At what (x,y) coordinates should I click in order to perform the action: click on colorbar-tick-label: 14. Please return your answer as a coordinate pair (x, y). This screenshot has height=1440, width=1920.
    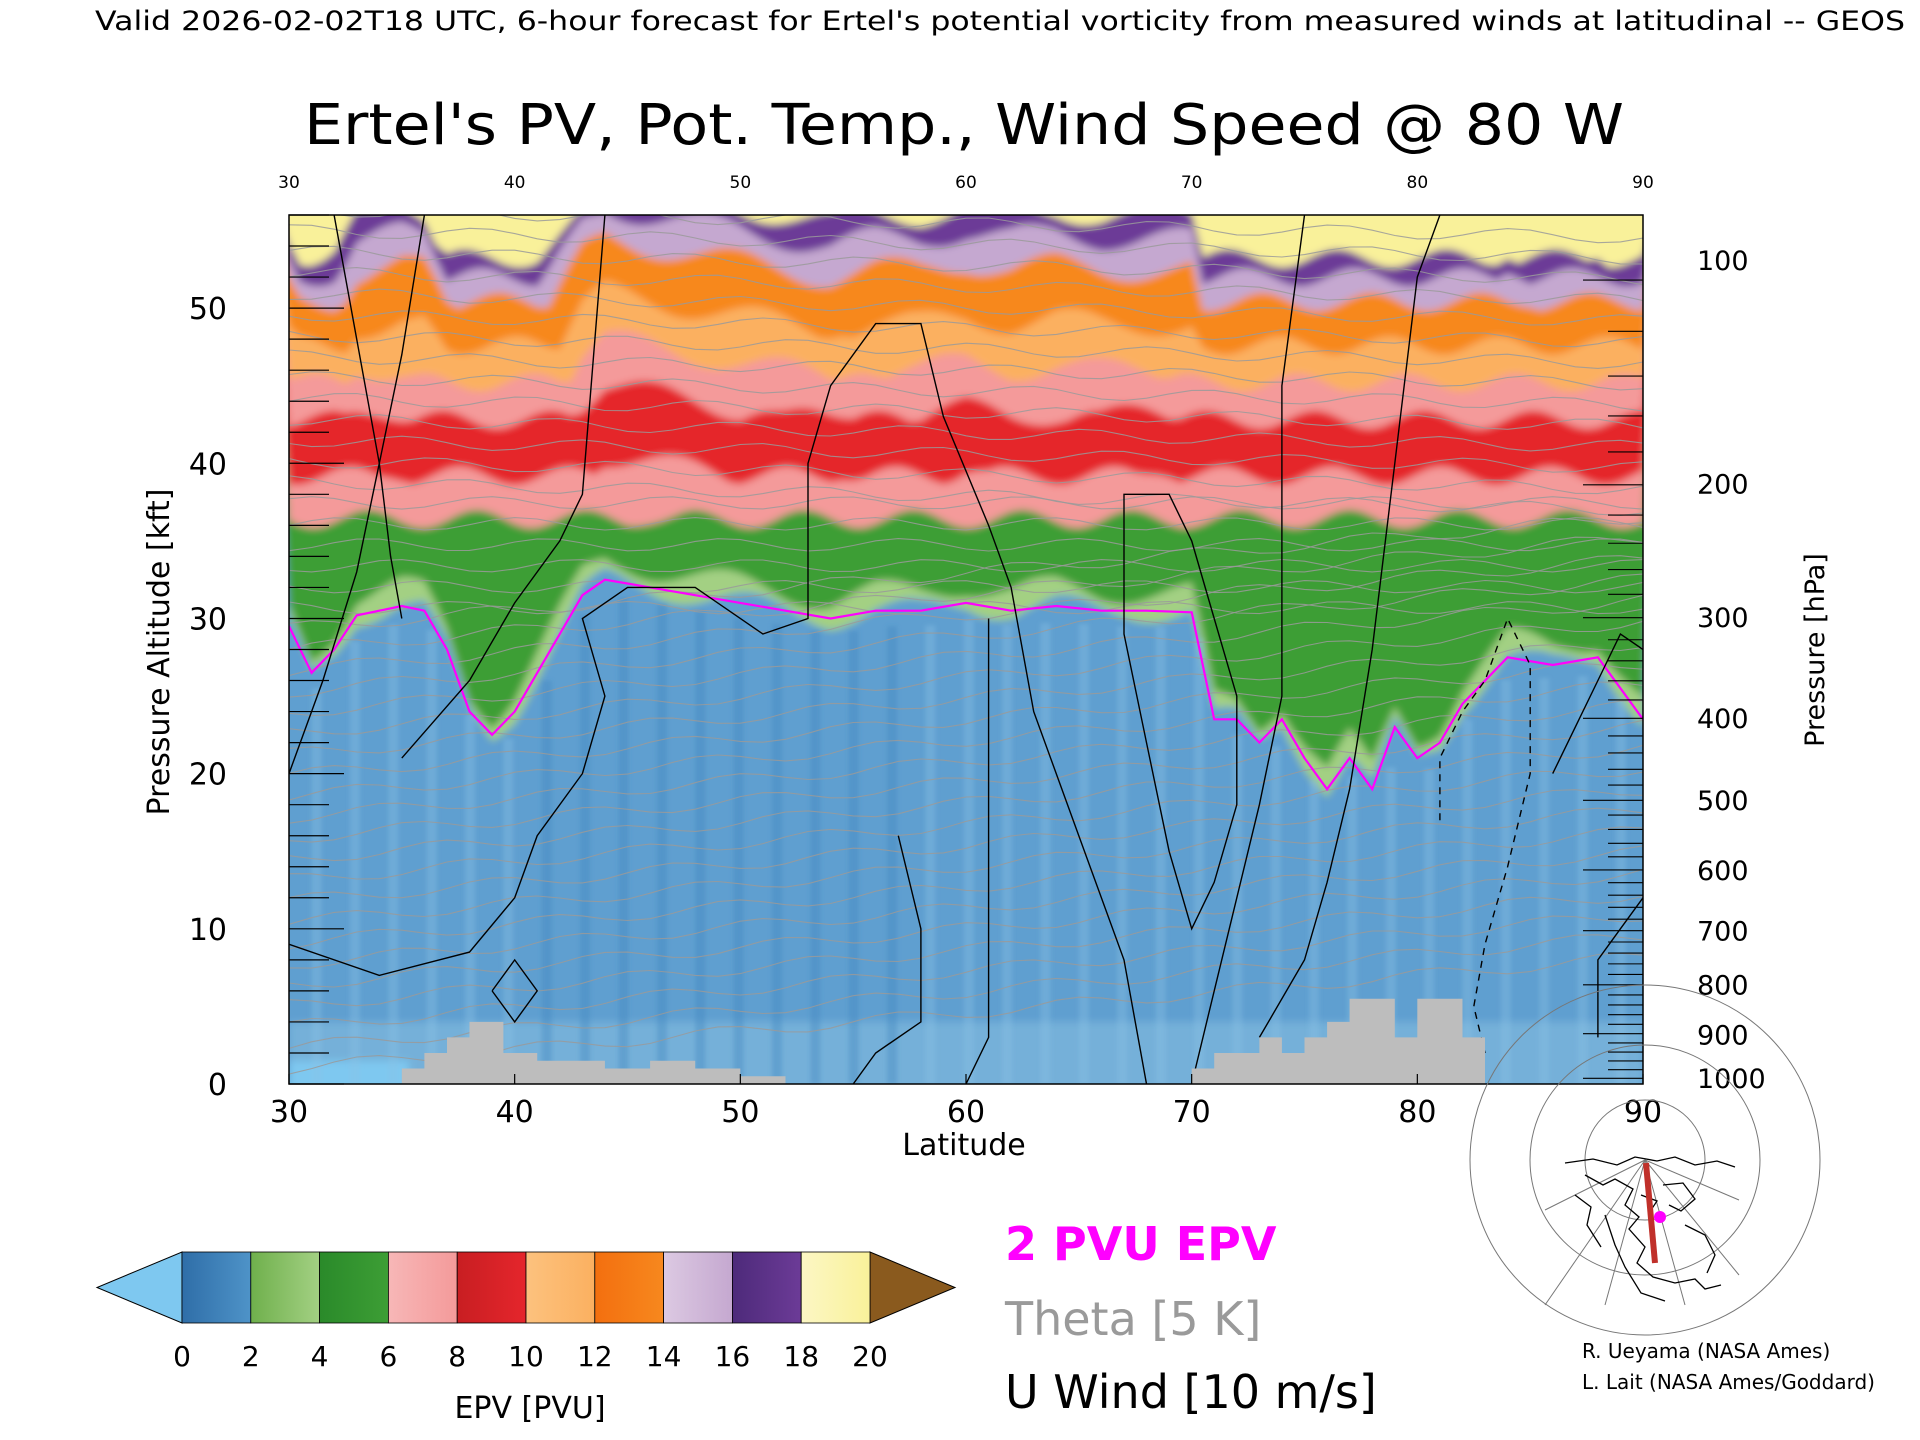
    Looking at the image, I should click on (664, 1356).